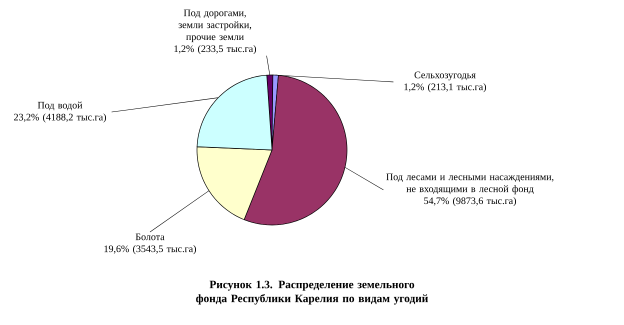 Image resolution: width=624 pixels, height=325 pixels. I want to click on slice-label: Под дорогами, земли застройки, прочие земли, so click(215, 26).